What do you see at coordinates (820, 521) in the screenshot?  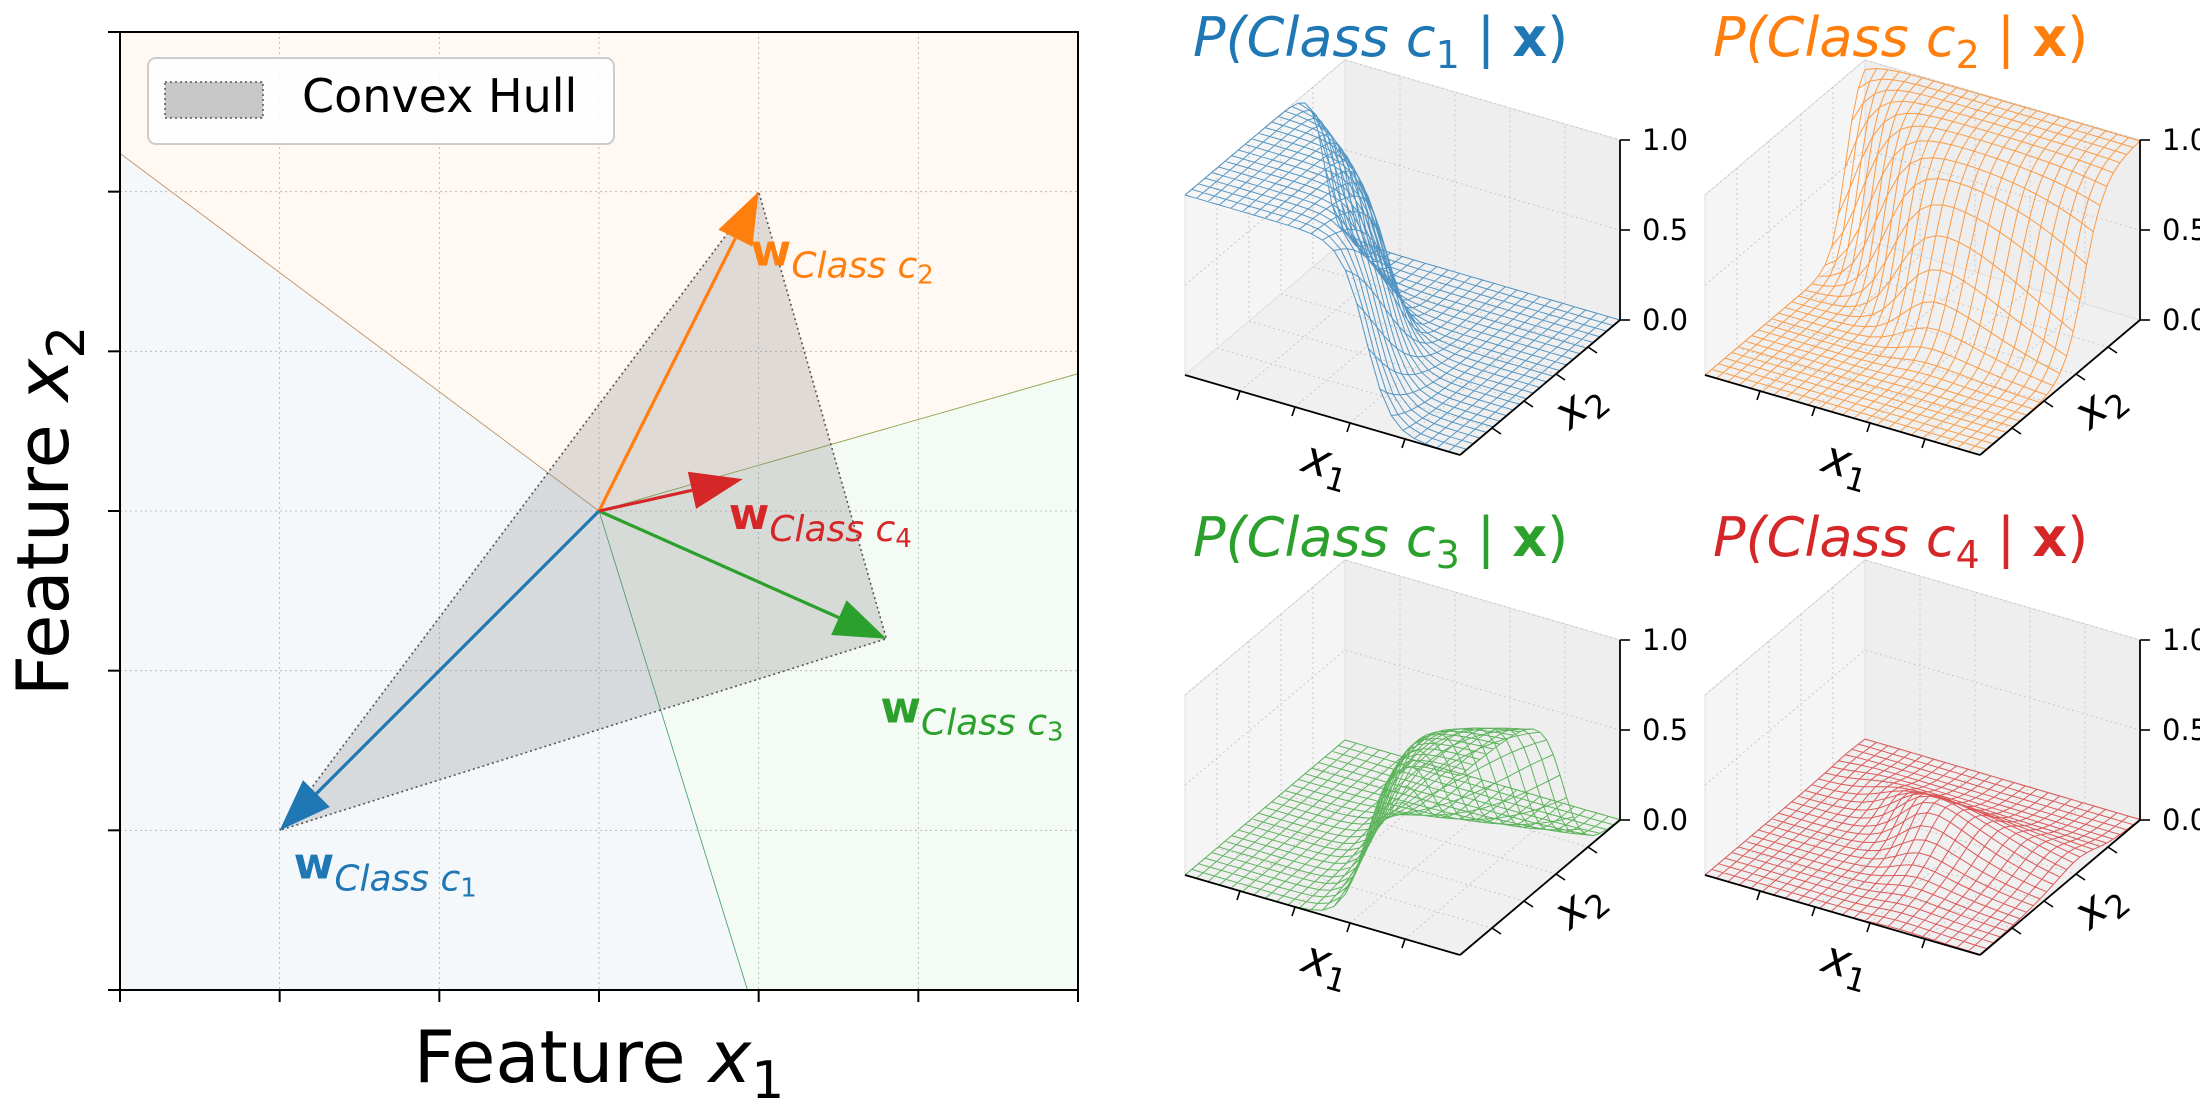 I see `vector-label-c4: wClass c4` at bounding box center [820, 521].